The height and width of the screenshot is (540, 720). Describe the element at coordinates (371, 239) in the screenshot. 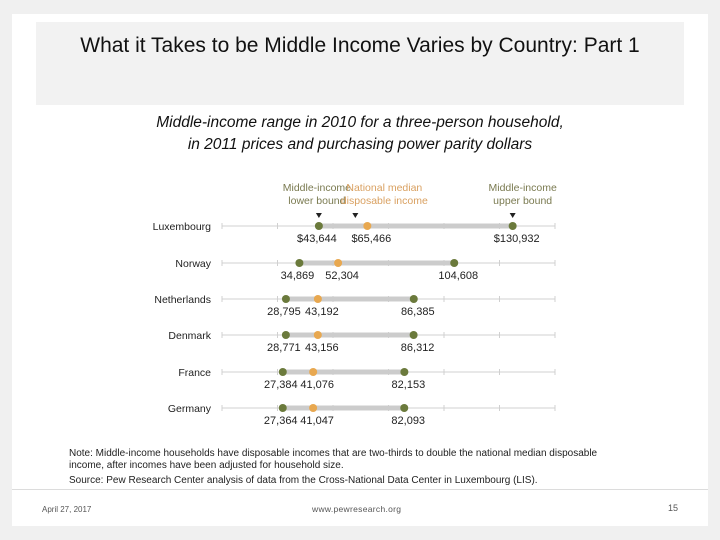

I see `median-value: $65,466` at that location.